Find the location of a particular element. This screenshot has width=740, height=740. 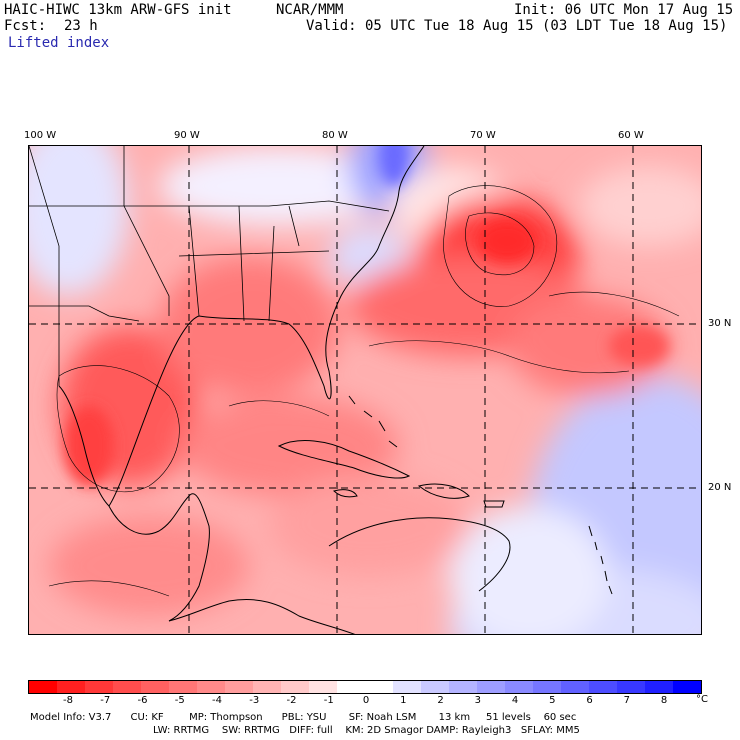

model-title: HAIC-HIWC 13km ARW-GFS init is located at coordinates (118, 10).